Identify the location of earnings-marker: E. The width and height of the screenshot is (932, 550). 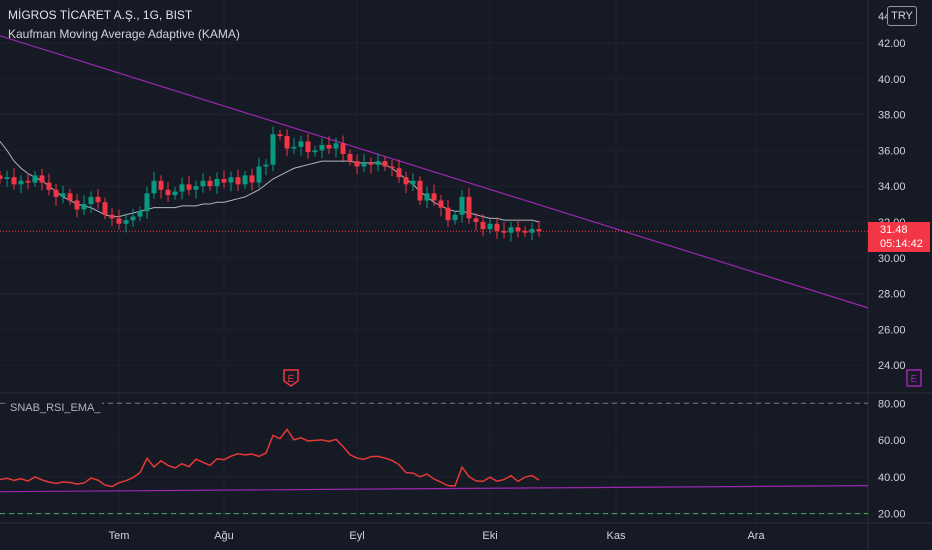
(291, 378).